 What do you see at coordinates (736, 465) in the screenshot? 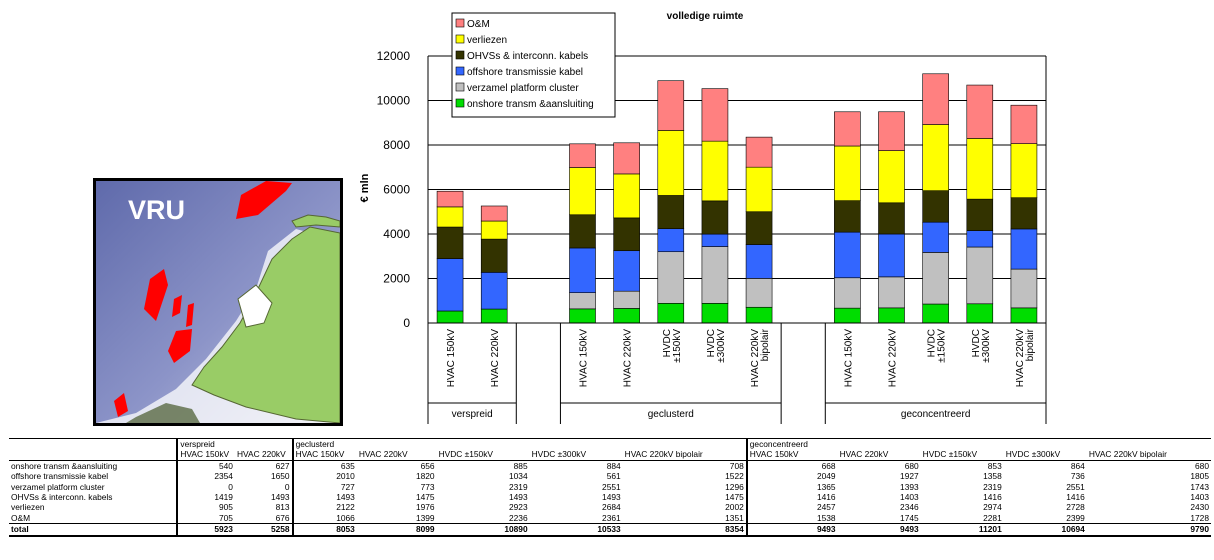
I see `table-cell: 708` at bounding box center [736, 465].